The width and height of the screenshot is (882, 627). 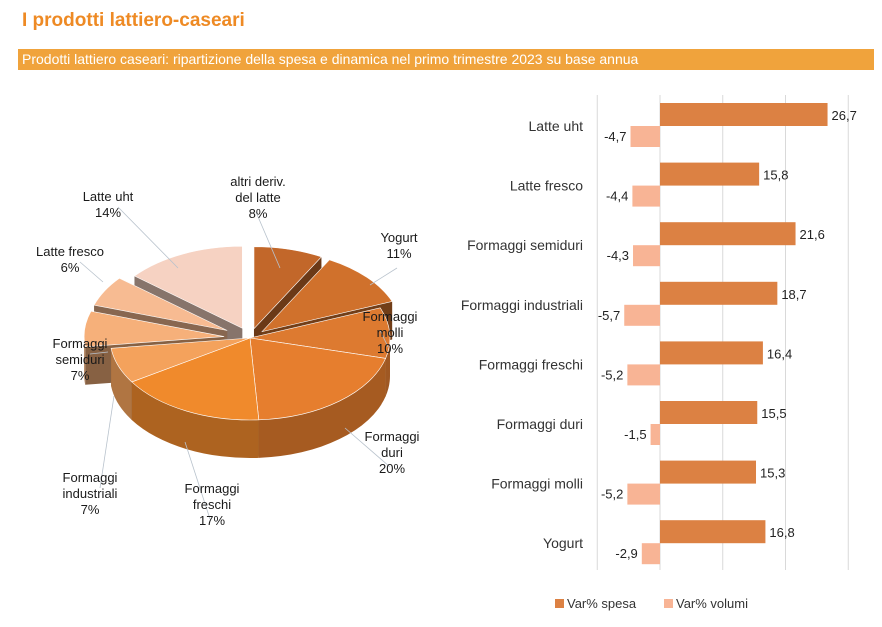 I want to click on pie-label-latte-uht: Latte uht 14%, so click(x=108, y=204).